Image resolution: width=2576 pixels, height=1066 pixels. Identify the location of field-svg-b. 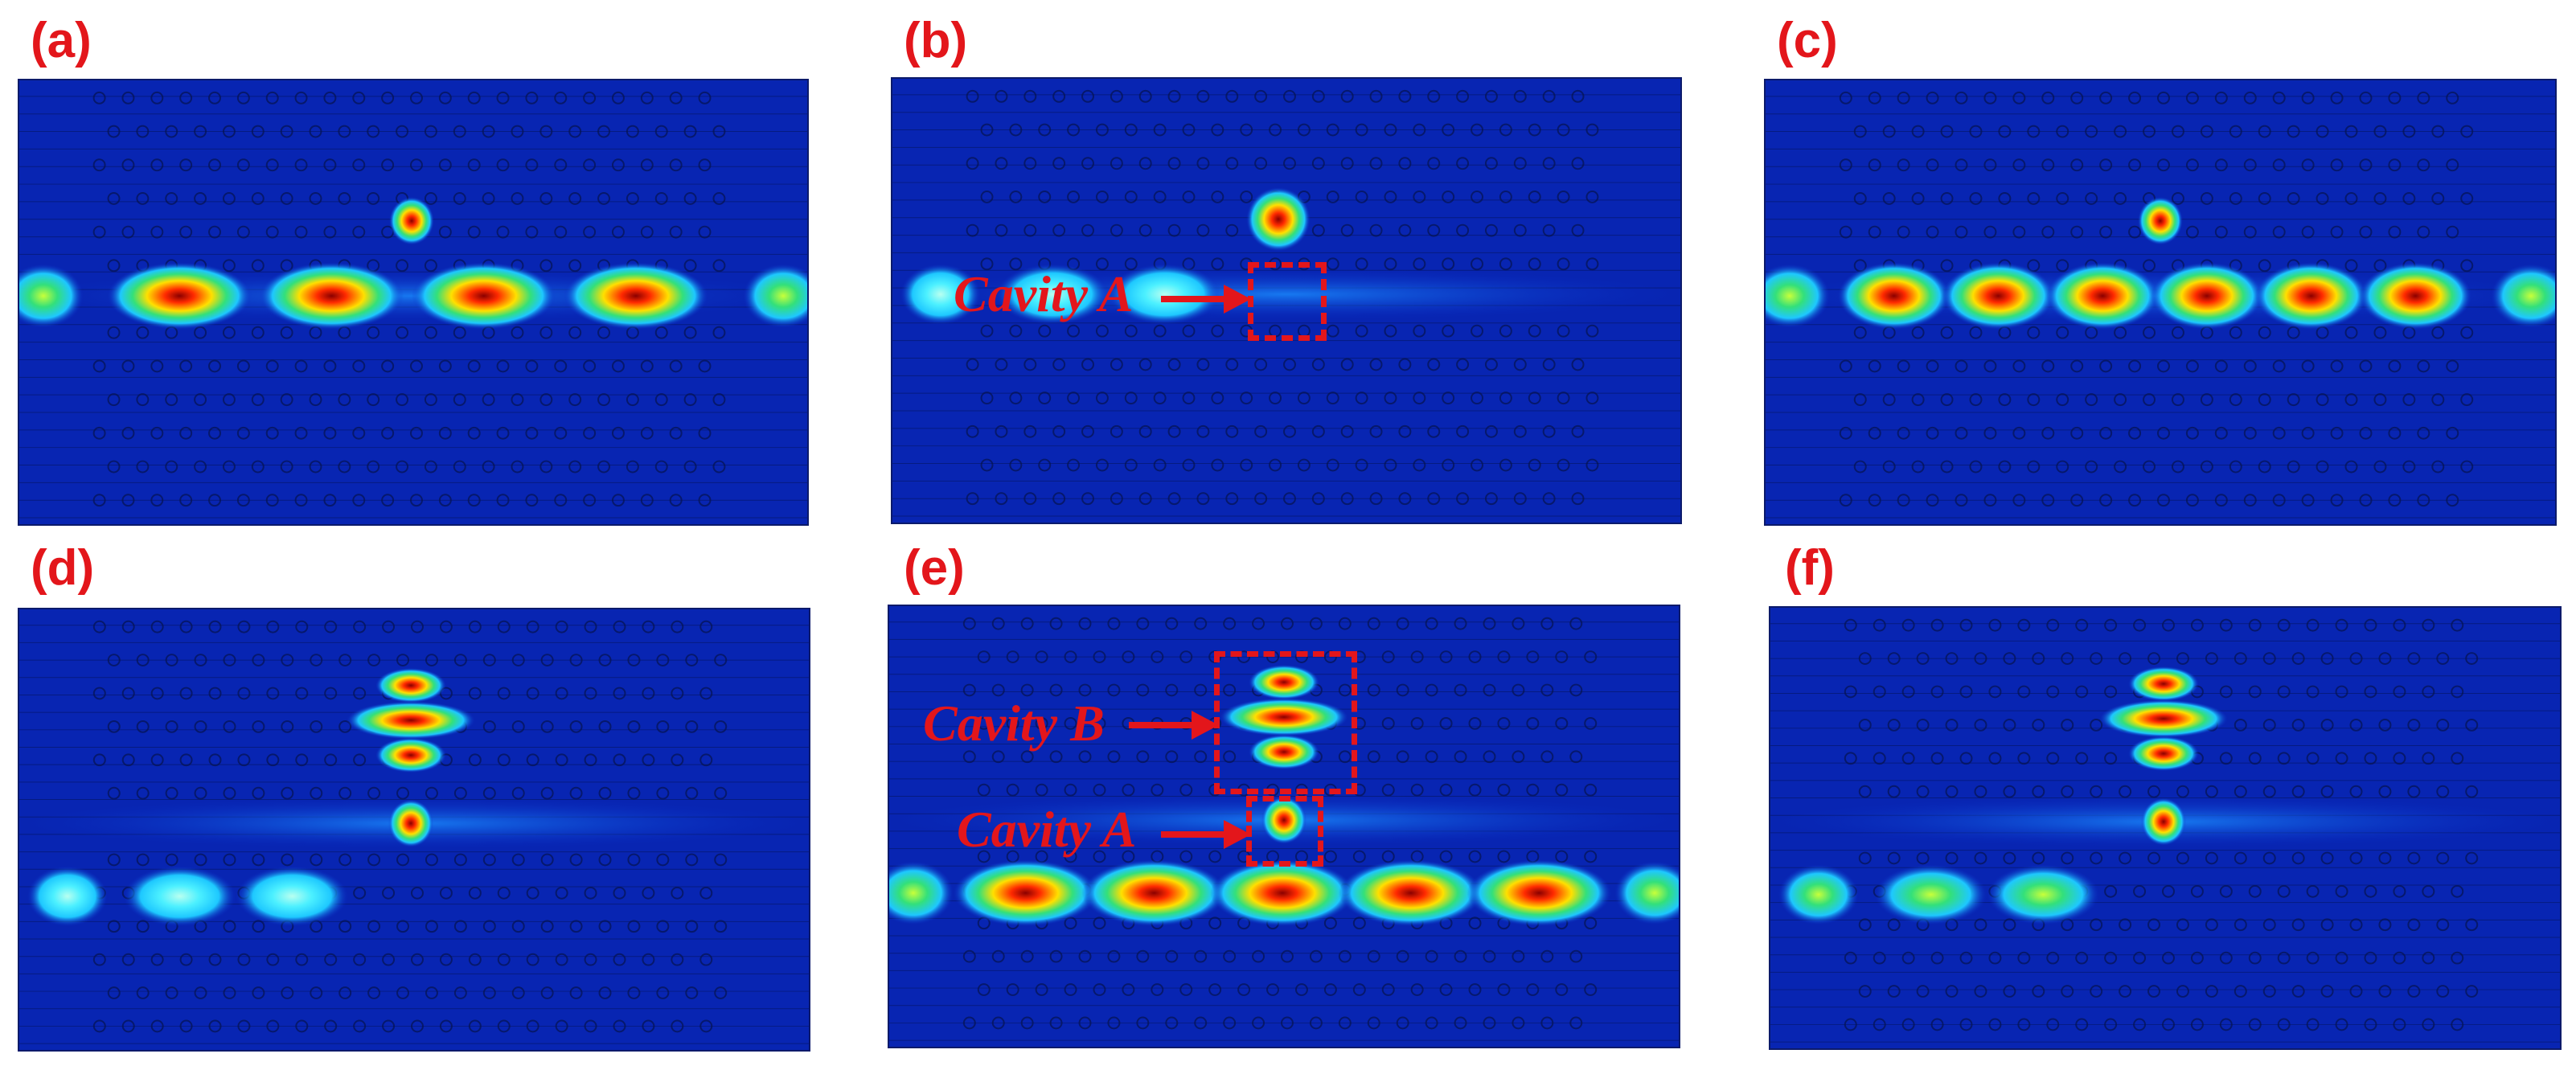
(1286, 301).